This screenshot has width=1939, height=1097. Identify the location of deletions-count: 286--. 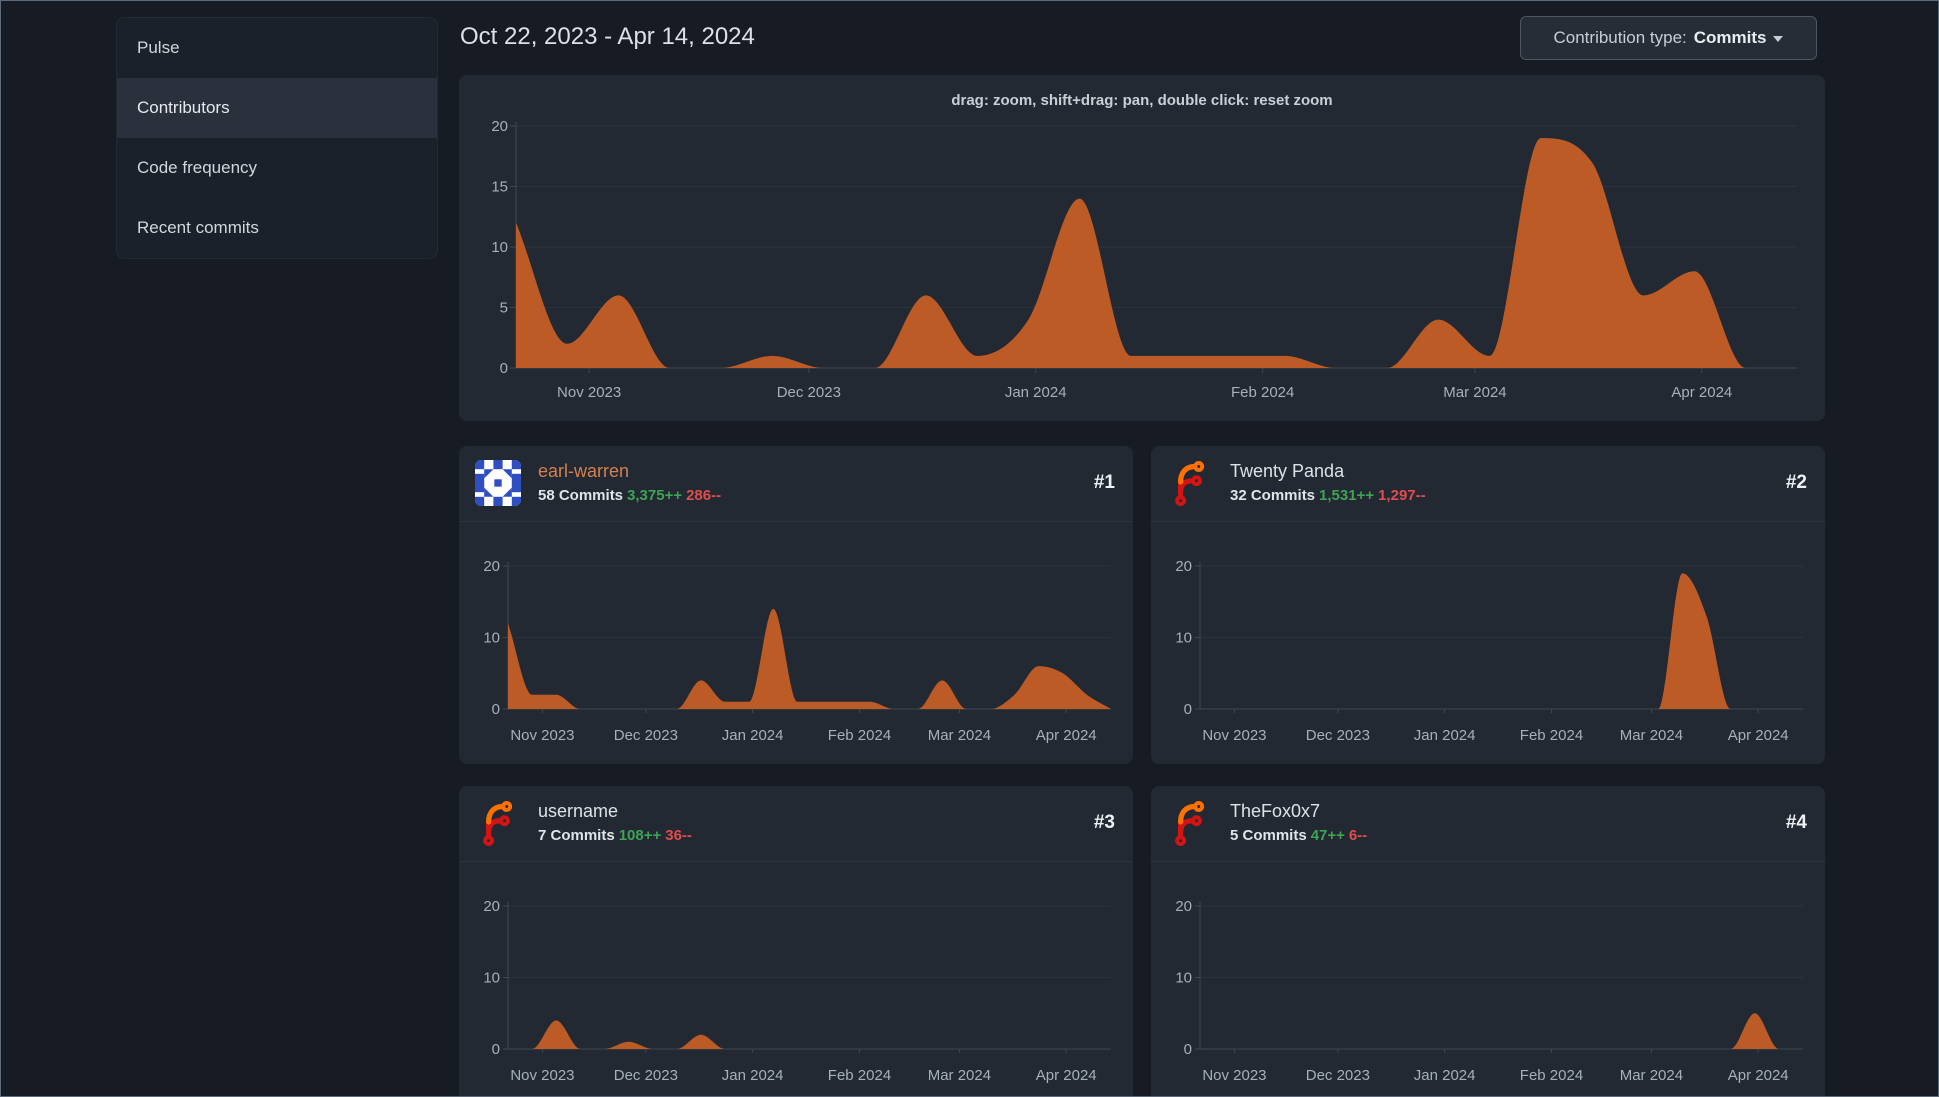
(704, 495).